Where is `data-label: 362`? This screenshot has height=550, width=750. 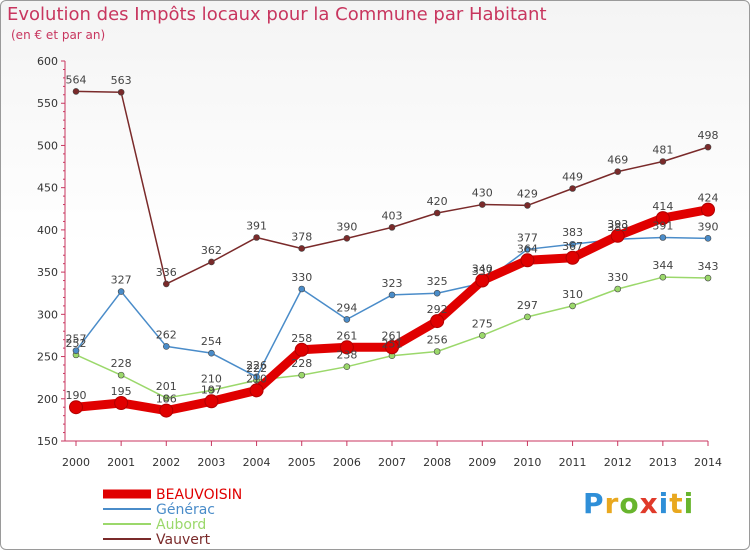
data-label: 362 is located at coordinates (211, 250).